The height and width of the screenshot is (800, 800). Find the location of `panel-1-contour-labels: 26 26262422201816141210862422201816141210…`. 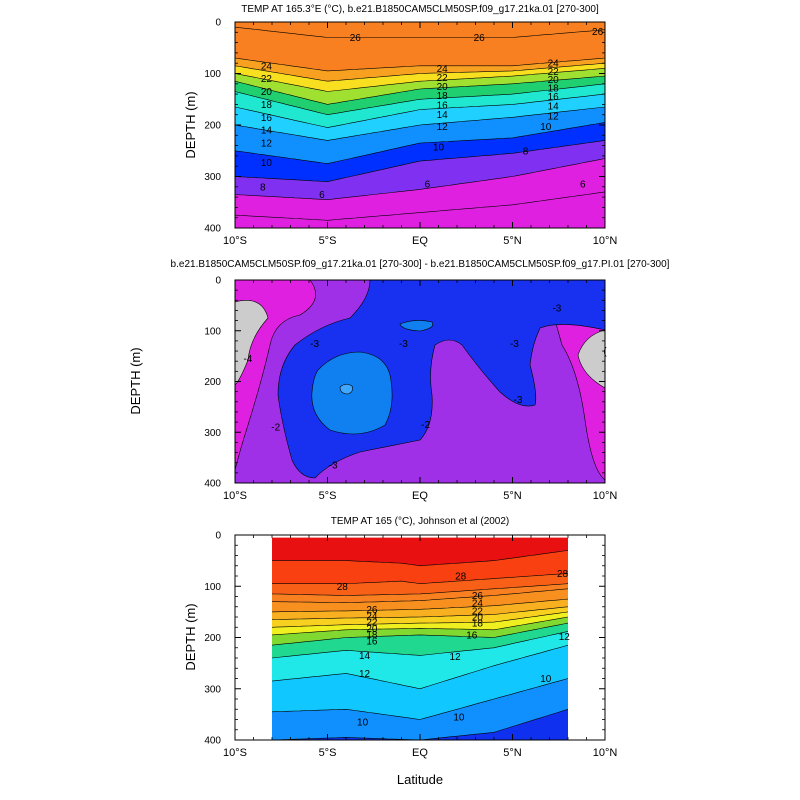

panel-1-contour-labels: 26 26262422201816141210862422201816141210… is located at coordinates (432, 114).